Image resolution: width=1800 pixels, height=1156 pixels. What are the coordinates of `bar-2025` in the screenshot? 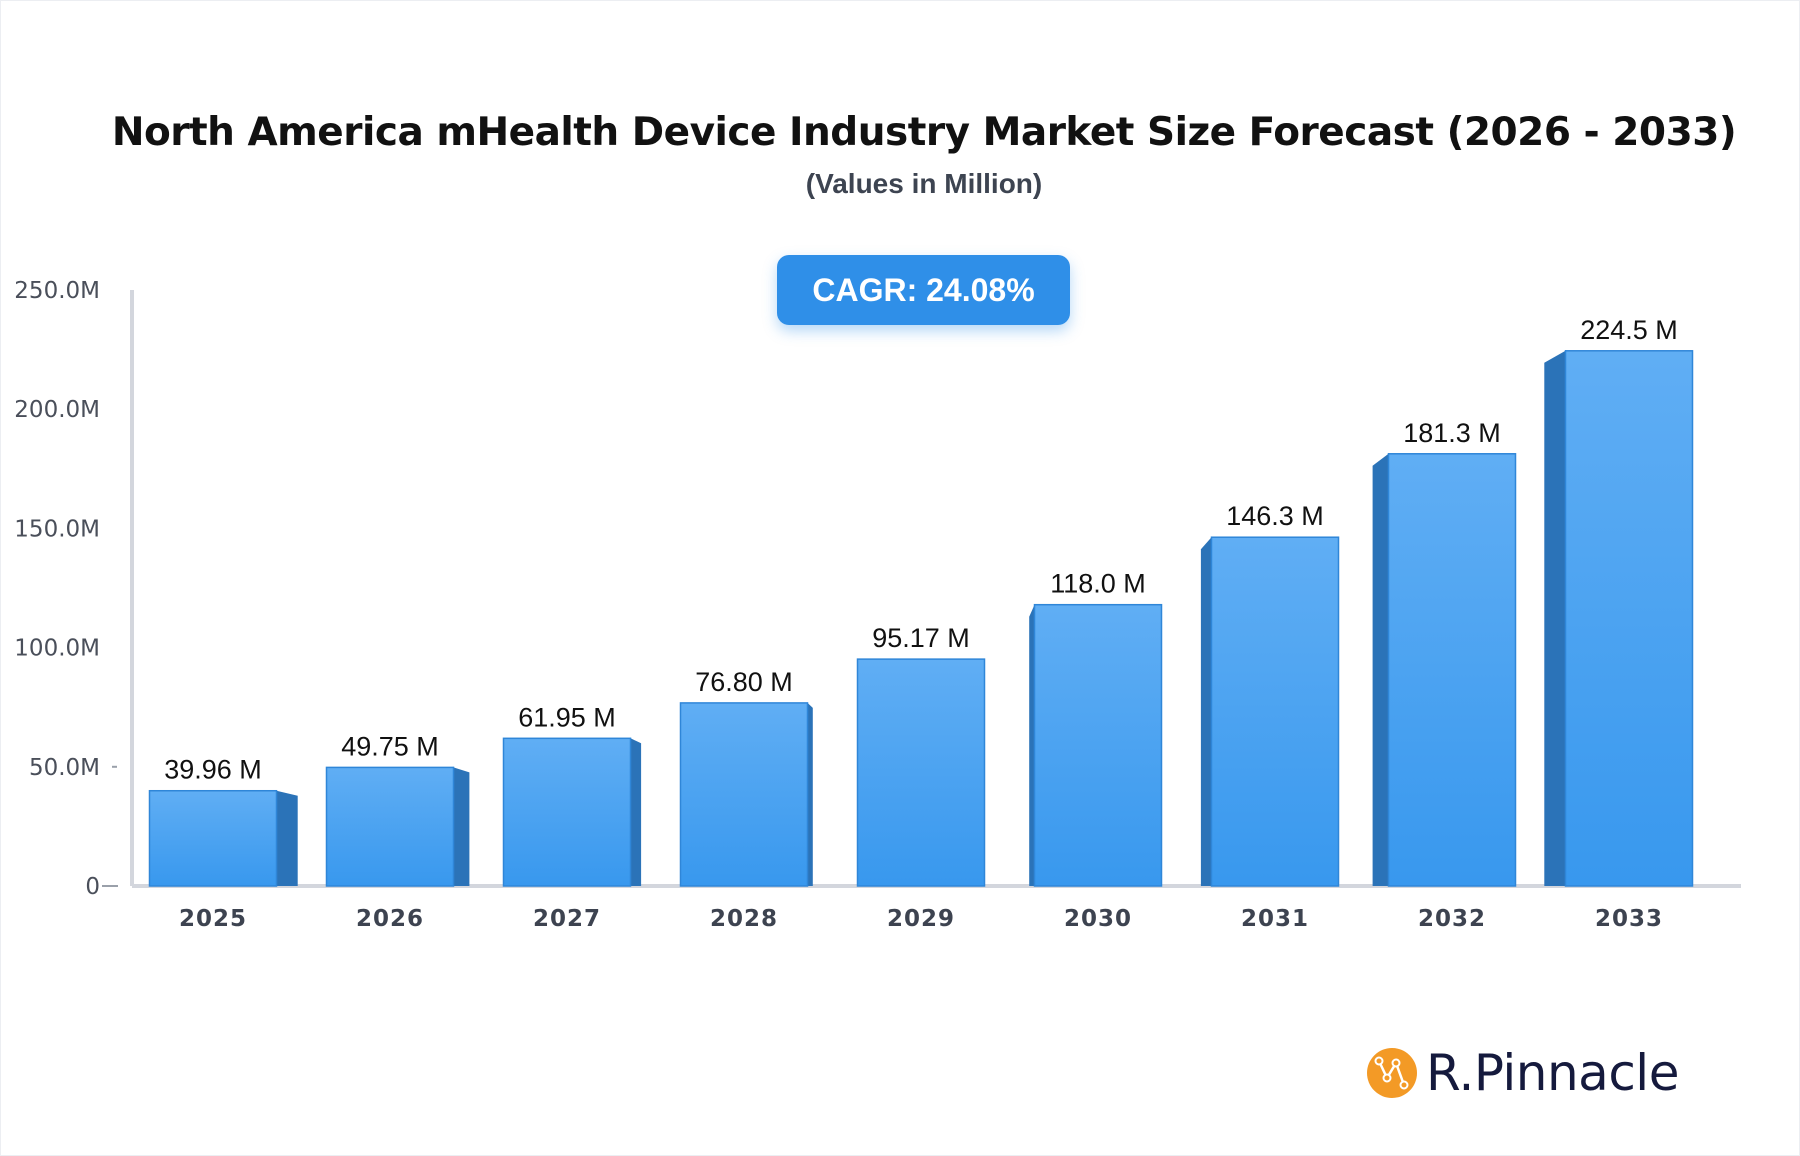 It's located at (213, 838).